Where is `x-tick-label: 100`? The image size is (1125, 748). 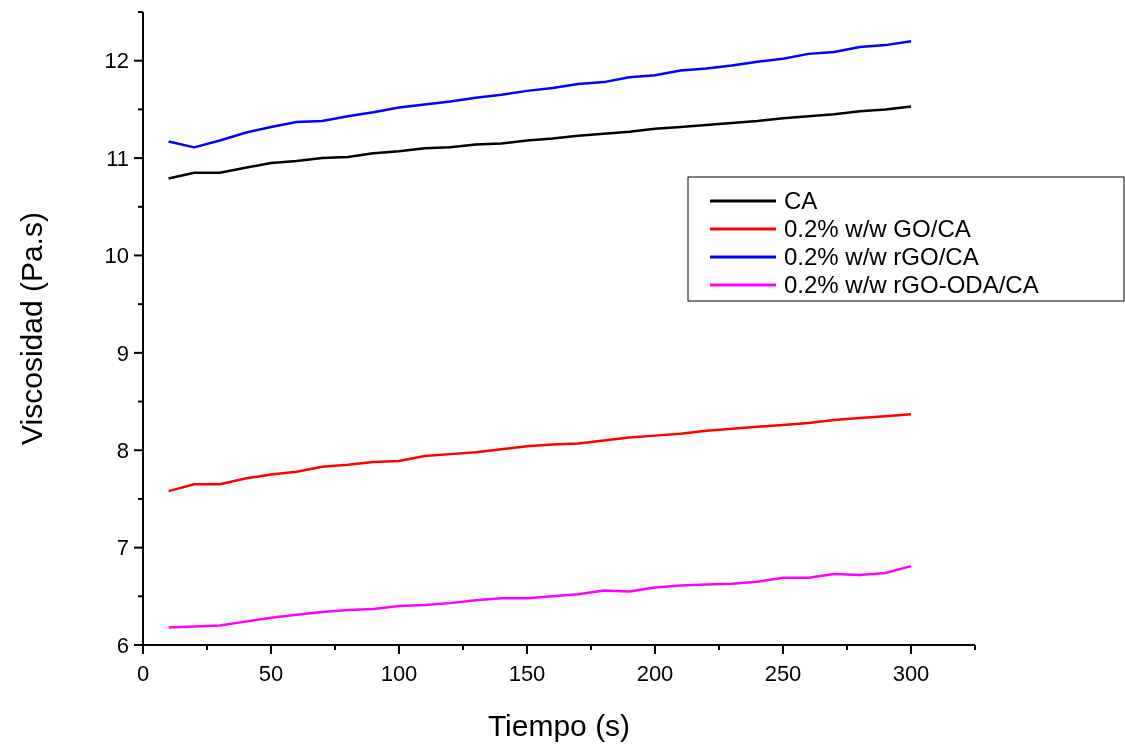
x-tick-label: 100 is located at coordinates (399, 673).